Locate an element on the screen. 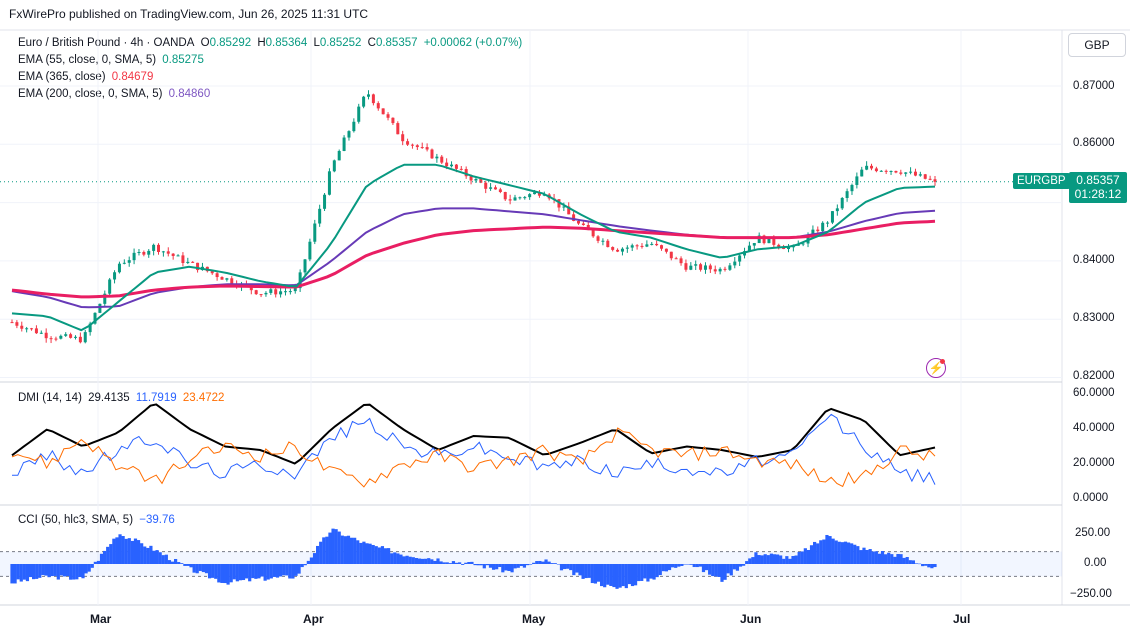  time-tick: Mar is located at coordinates (100, 619).